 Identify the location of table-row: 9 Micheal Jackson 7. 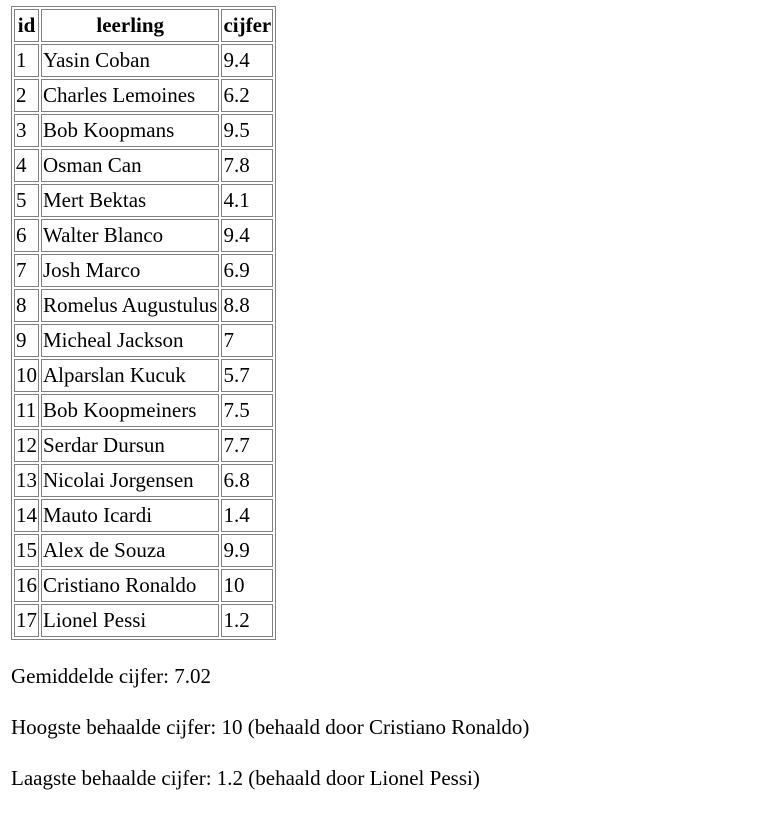
(144, 340).